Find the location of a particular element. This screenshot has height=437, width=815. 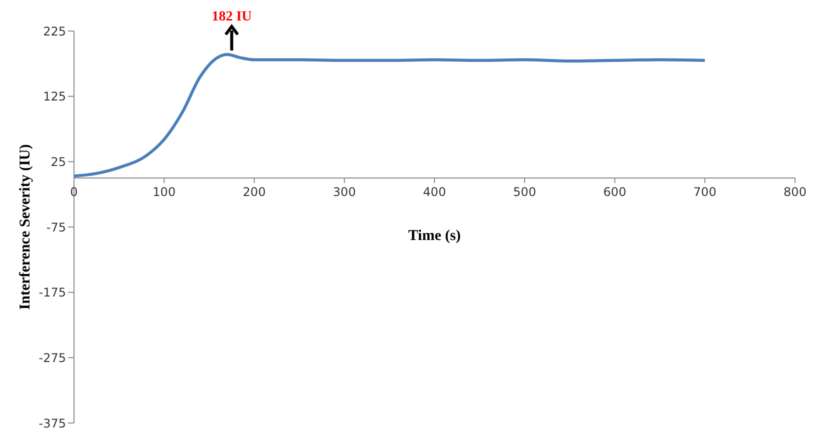

y-tick-label: 225 is located at coordinates (54, 31).